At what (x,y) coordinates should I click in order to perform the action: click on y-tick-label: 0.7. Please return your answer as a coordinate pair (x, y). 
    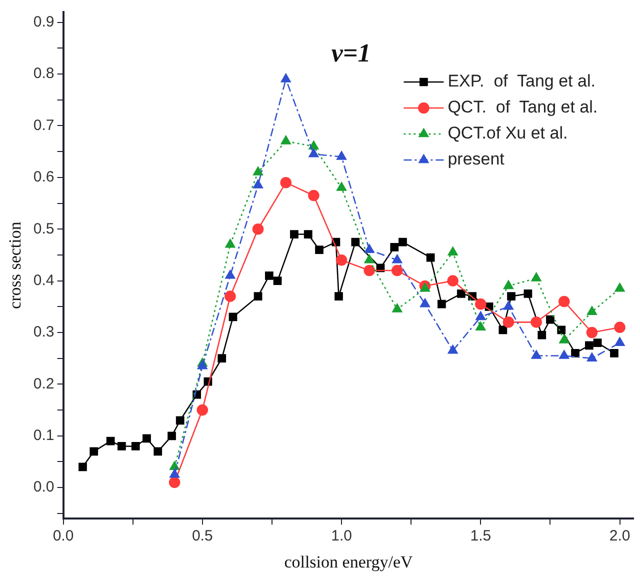
    Looking at the image, I should click on (43, 125).